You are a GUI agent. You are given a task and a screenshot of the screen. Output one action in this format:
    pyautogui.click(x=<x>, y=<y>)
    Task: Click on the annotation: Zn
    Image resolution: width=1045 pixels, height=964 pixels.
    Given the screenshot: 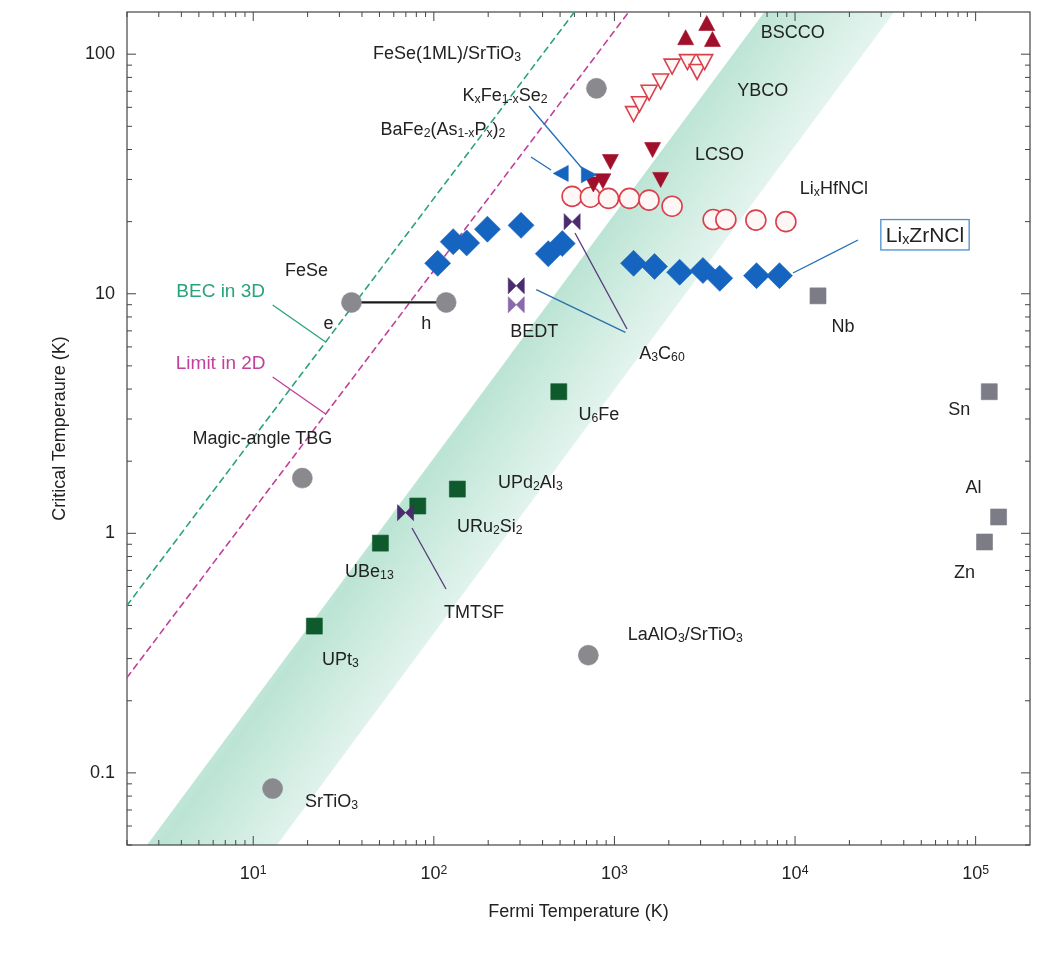 What is the action you would take?
    pyautogui.click(x=965, y=571)
    